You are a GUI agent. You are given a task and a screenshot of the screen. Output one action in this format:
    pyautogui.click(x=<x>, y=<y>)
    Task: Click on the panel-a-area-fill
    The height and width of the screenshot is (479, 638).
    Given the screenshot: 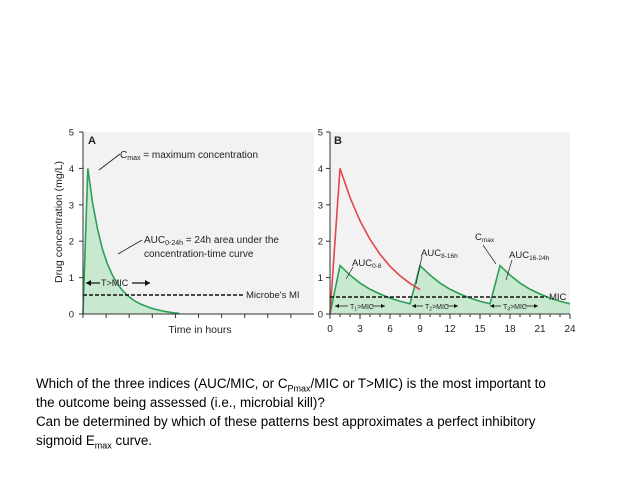 What is the action you would take?
    pyautogui.click(x=131, y=241)
    